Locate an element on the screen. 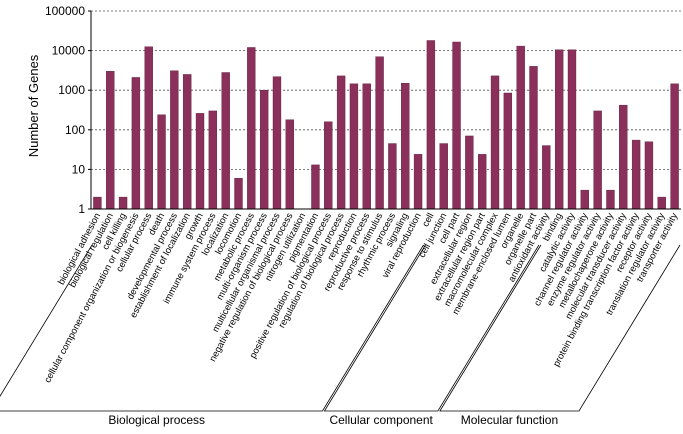 The width and height of the screenshot is (683, 434). y-tick-label: 100 is located at coordinates (75, 130).